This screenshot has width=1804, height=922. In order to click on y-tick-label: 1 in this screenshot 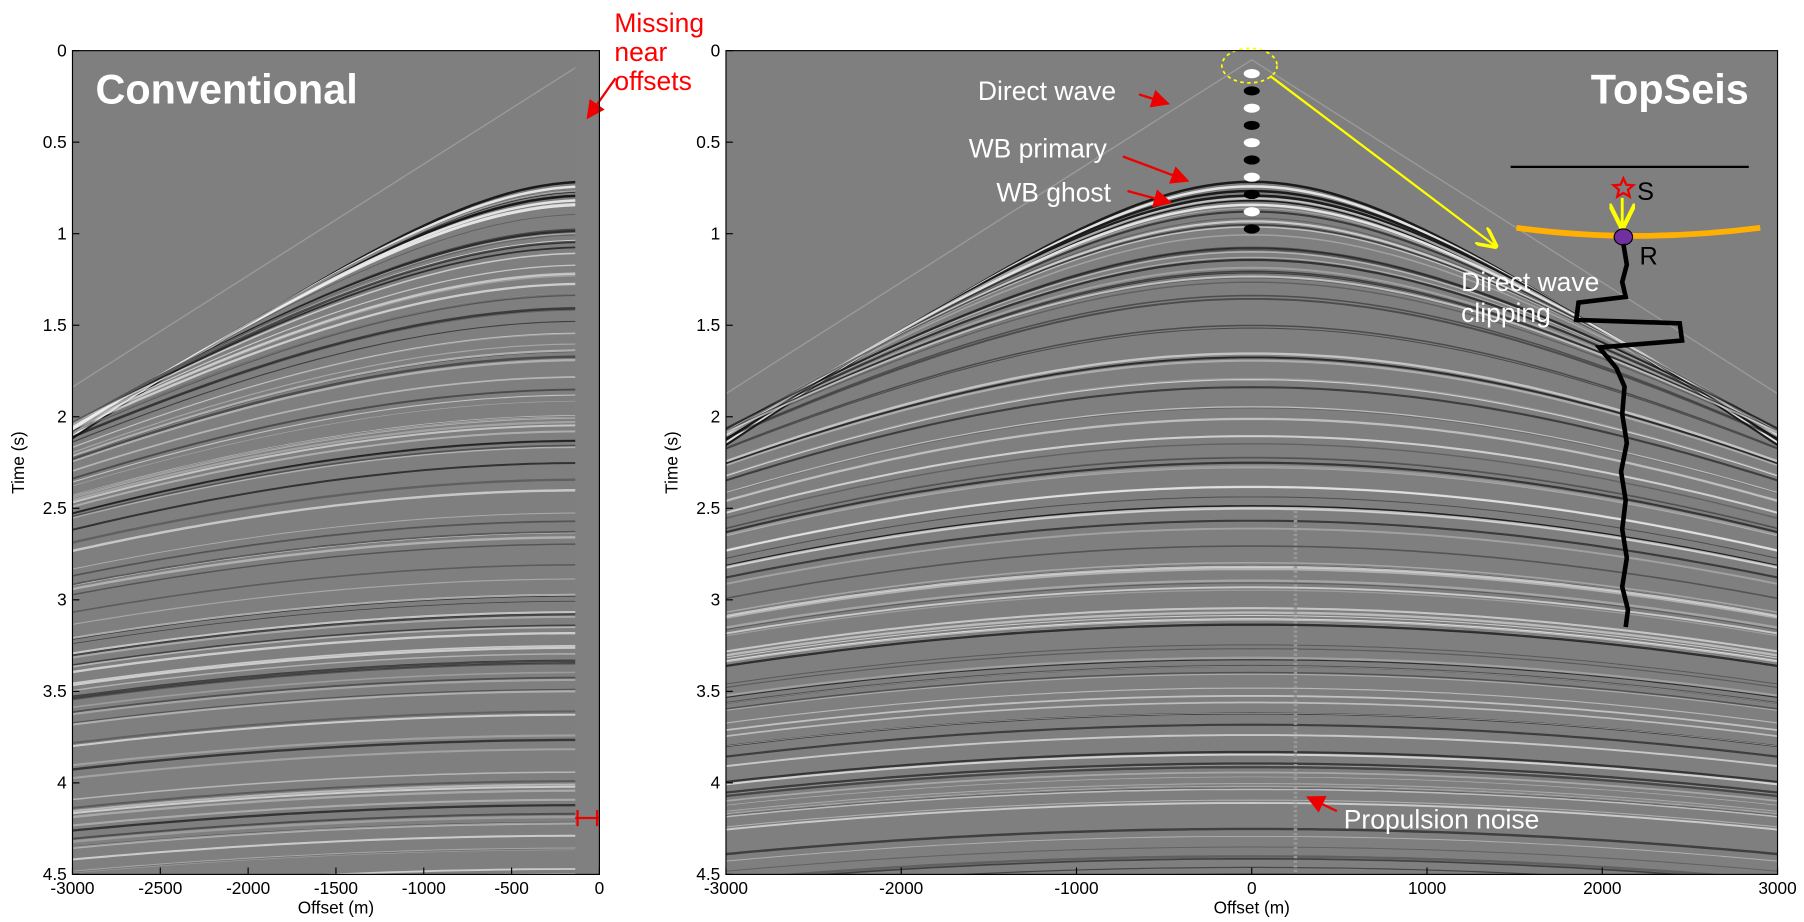, I will do `click(716, 233)`.